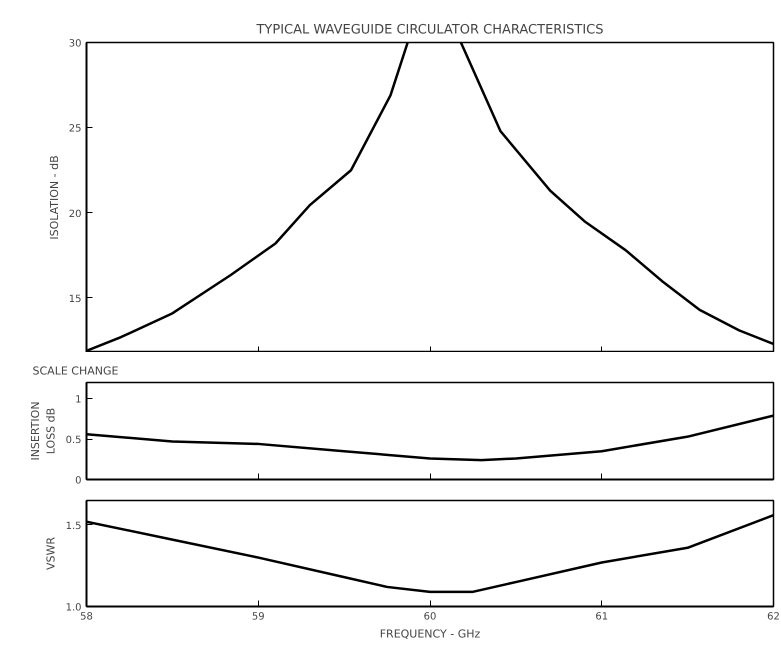 This screenshot has height=659, width=781. What do you see at coordinates (43, 431) in the screenshot?
I see `y-axis-title: INSERTION LOSS dB` at bounding box center [43, 431].